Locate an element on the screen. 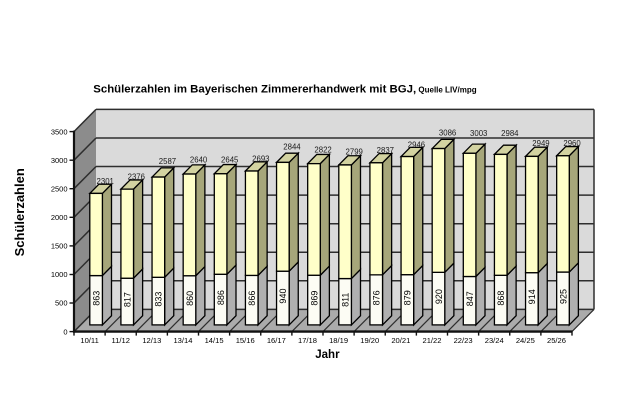 The image size is (620, 415). svg-text: 22/23 is located at coordinates (463, 340).